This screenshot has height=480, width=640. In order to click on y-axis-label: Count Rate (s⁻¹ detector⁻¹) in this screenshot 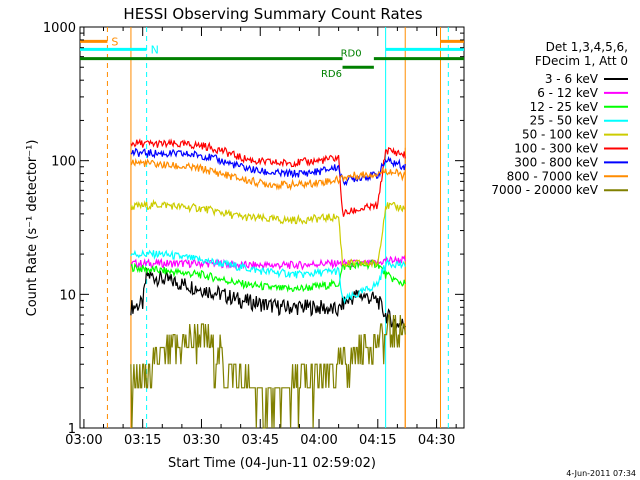, I will do `click(32, 228)`.